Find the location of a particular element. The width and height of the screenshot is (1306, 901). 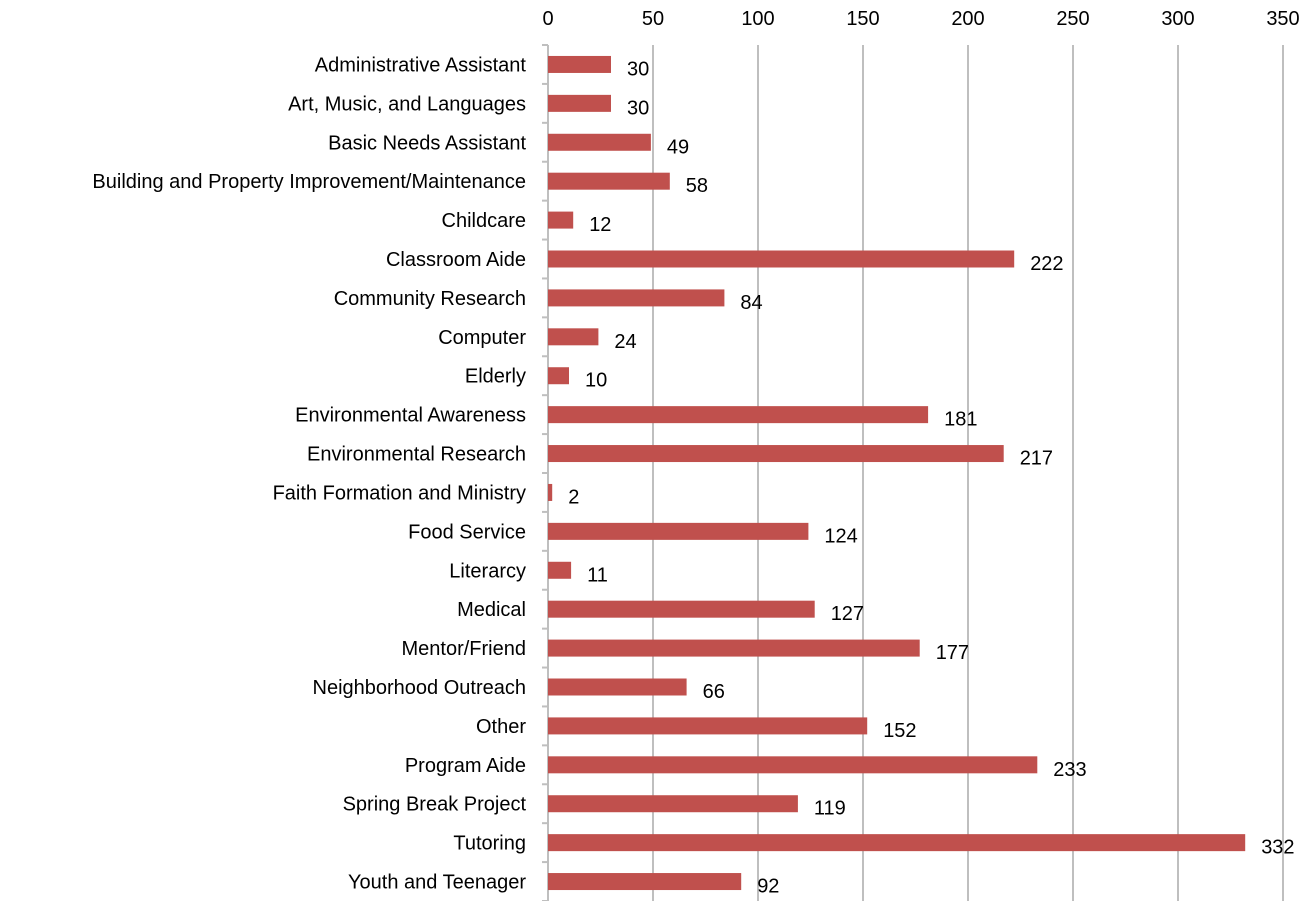

data-label: 217 is located at coordinates (1036, 459).